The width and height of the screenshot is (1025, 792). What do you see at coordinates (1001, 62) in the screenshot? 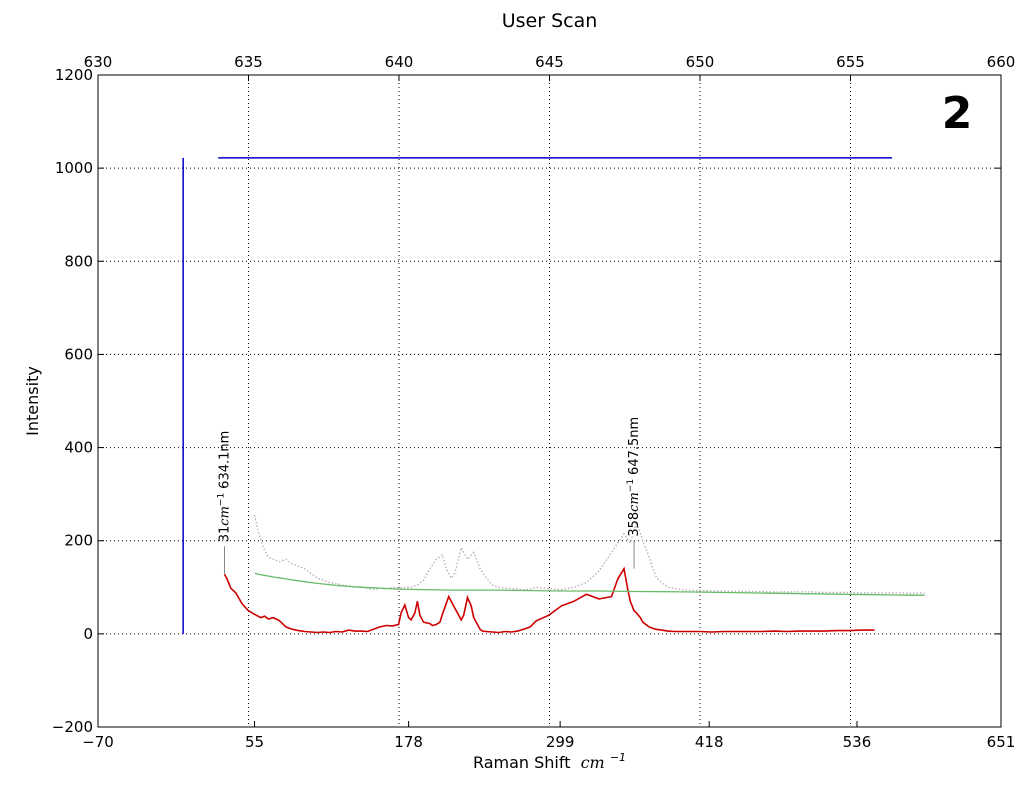
I see `top-tick-label: 660` at bounding box center [1001, 62].